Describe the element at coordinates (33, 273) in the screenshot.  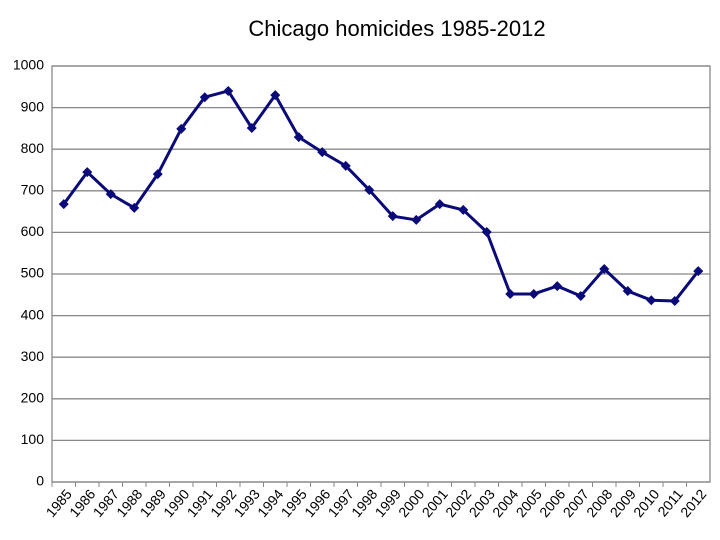
I see `y-tick-label: 500` at that location.